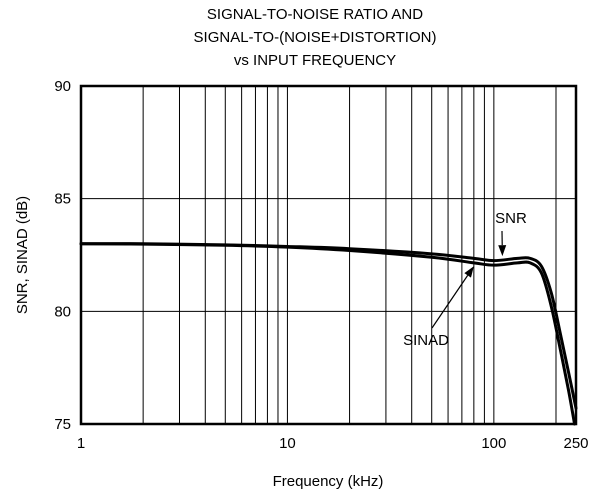  What do you see at coordinates (22, 255) in the screenshot?
I see `y-axis-label: SNR, SINAD (dB)` at bounding box center [22, 255].